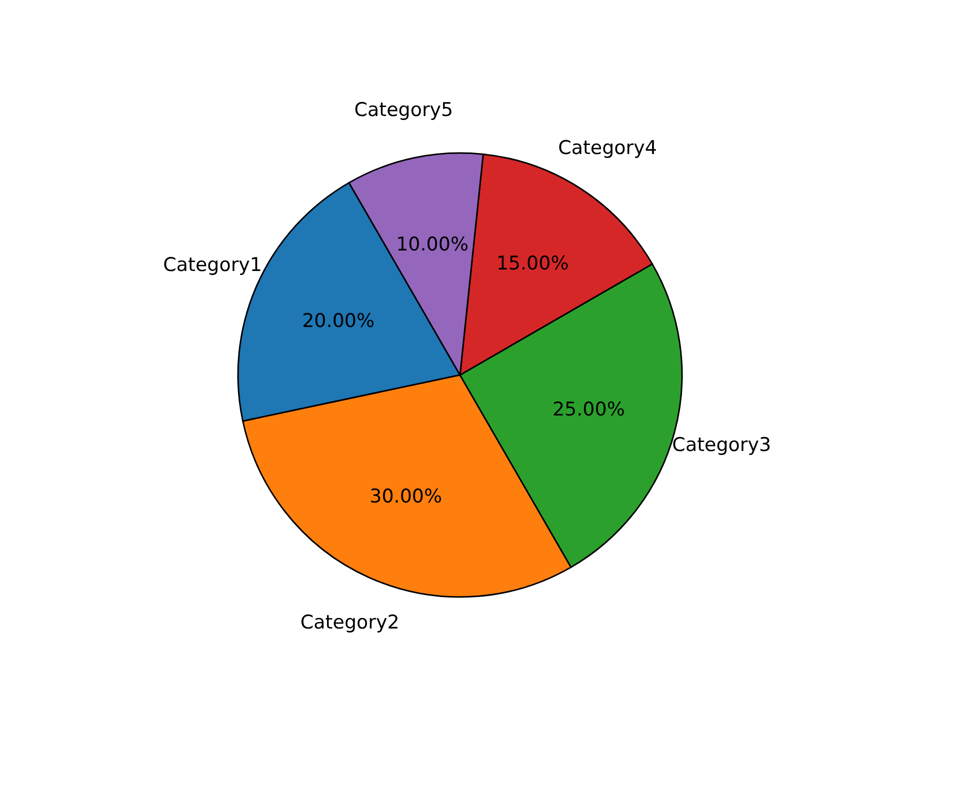 This screenshot has width=970, height=811. What do you see at coordinates (350, 622) in the screenshot?
I see `slice-label: Category2` at bounding box center [350, 622].